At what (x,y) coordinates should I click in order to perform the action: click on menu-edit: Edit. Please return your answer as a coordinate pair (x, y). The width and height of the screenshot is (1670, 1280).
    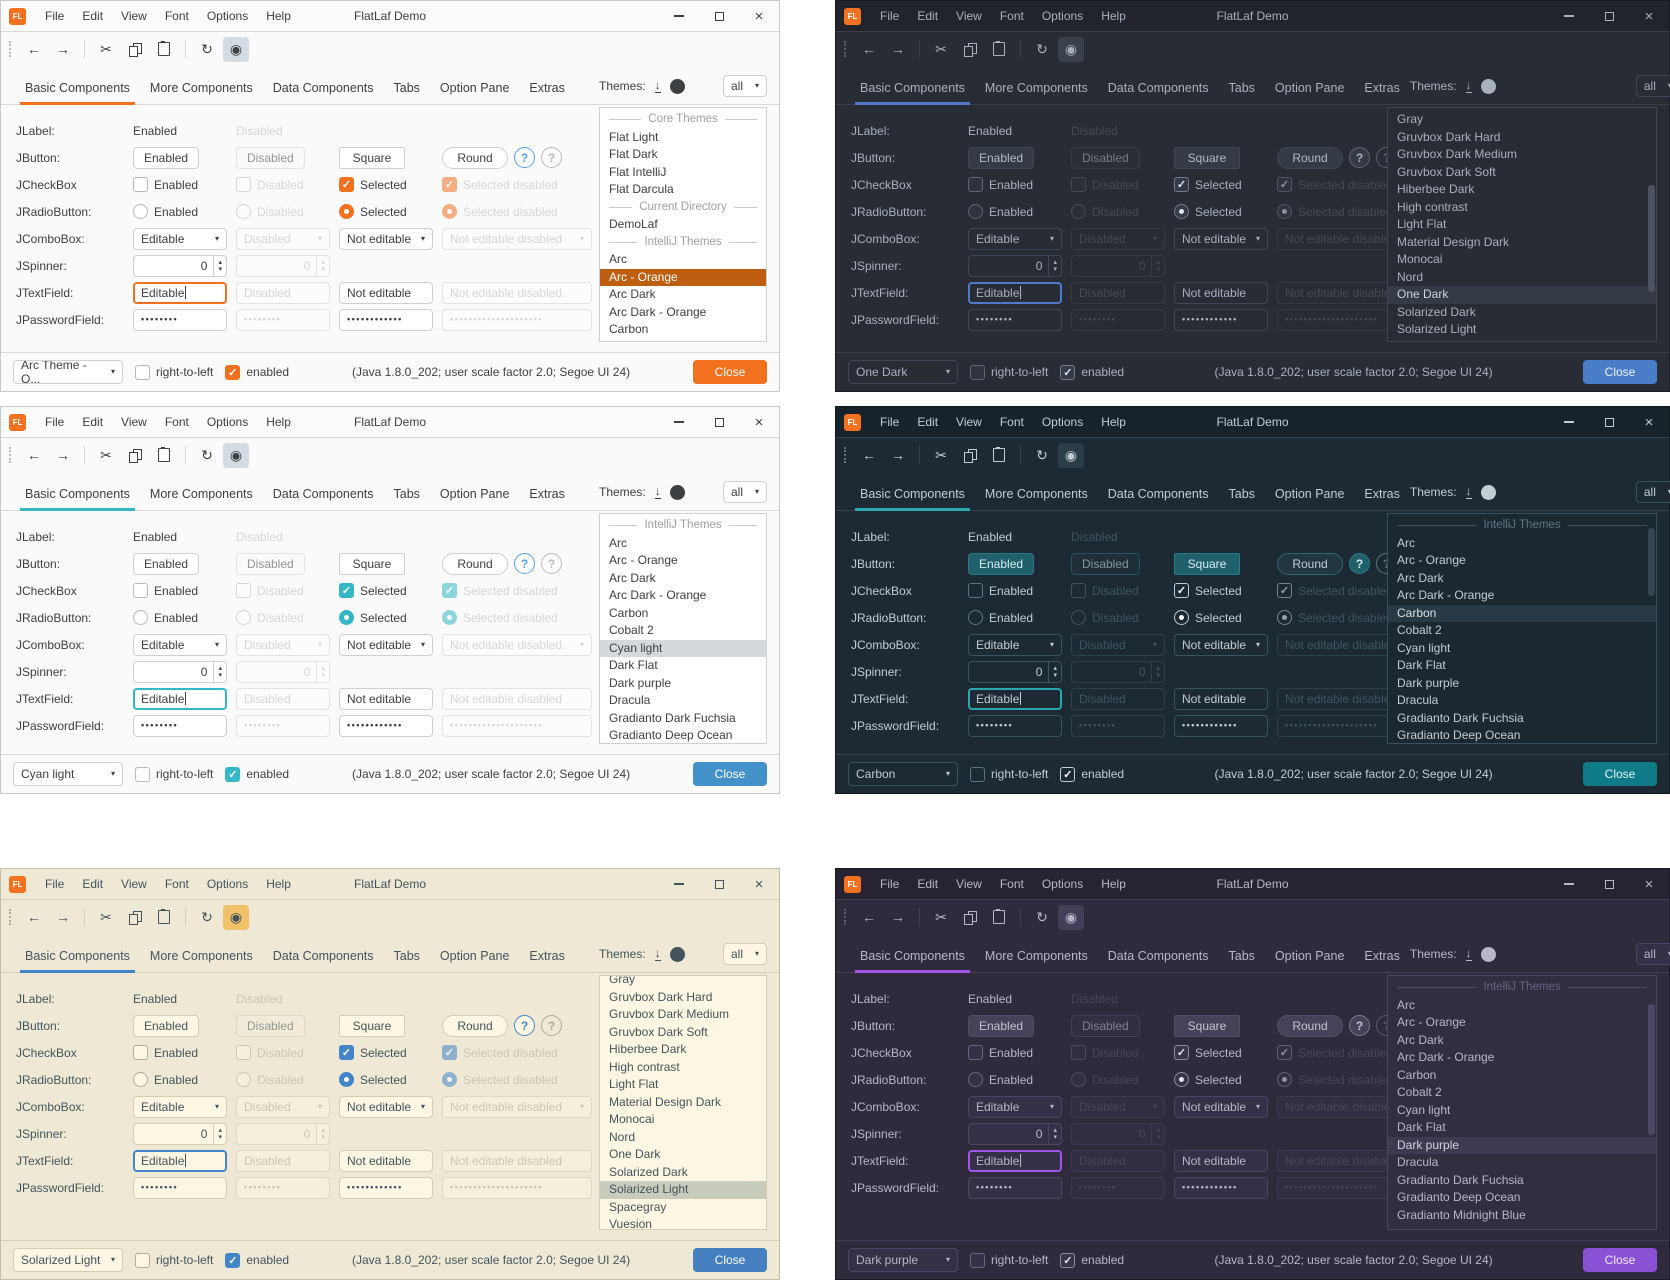
    Looking at the image, I should click on (928, 16).